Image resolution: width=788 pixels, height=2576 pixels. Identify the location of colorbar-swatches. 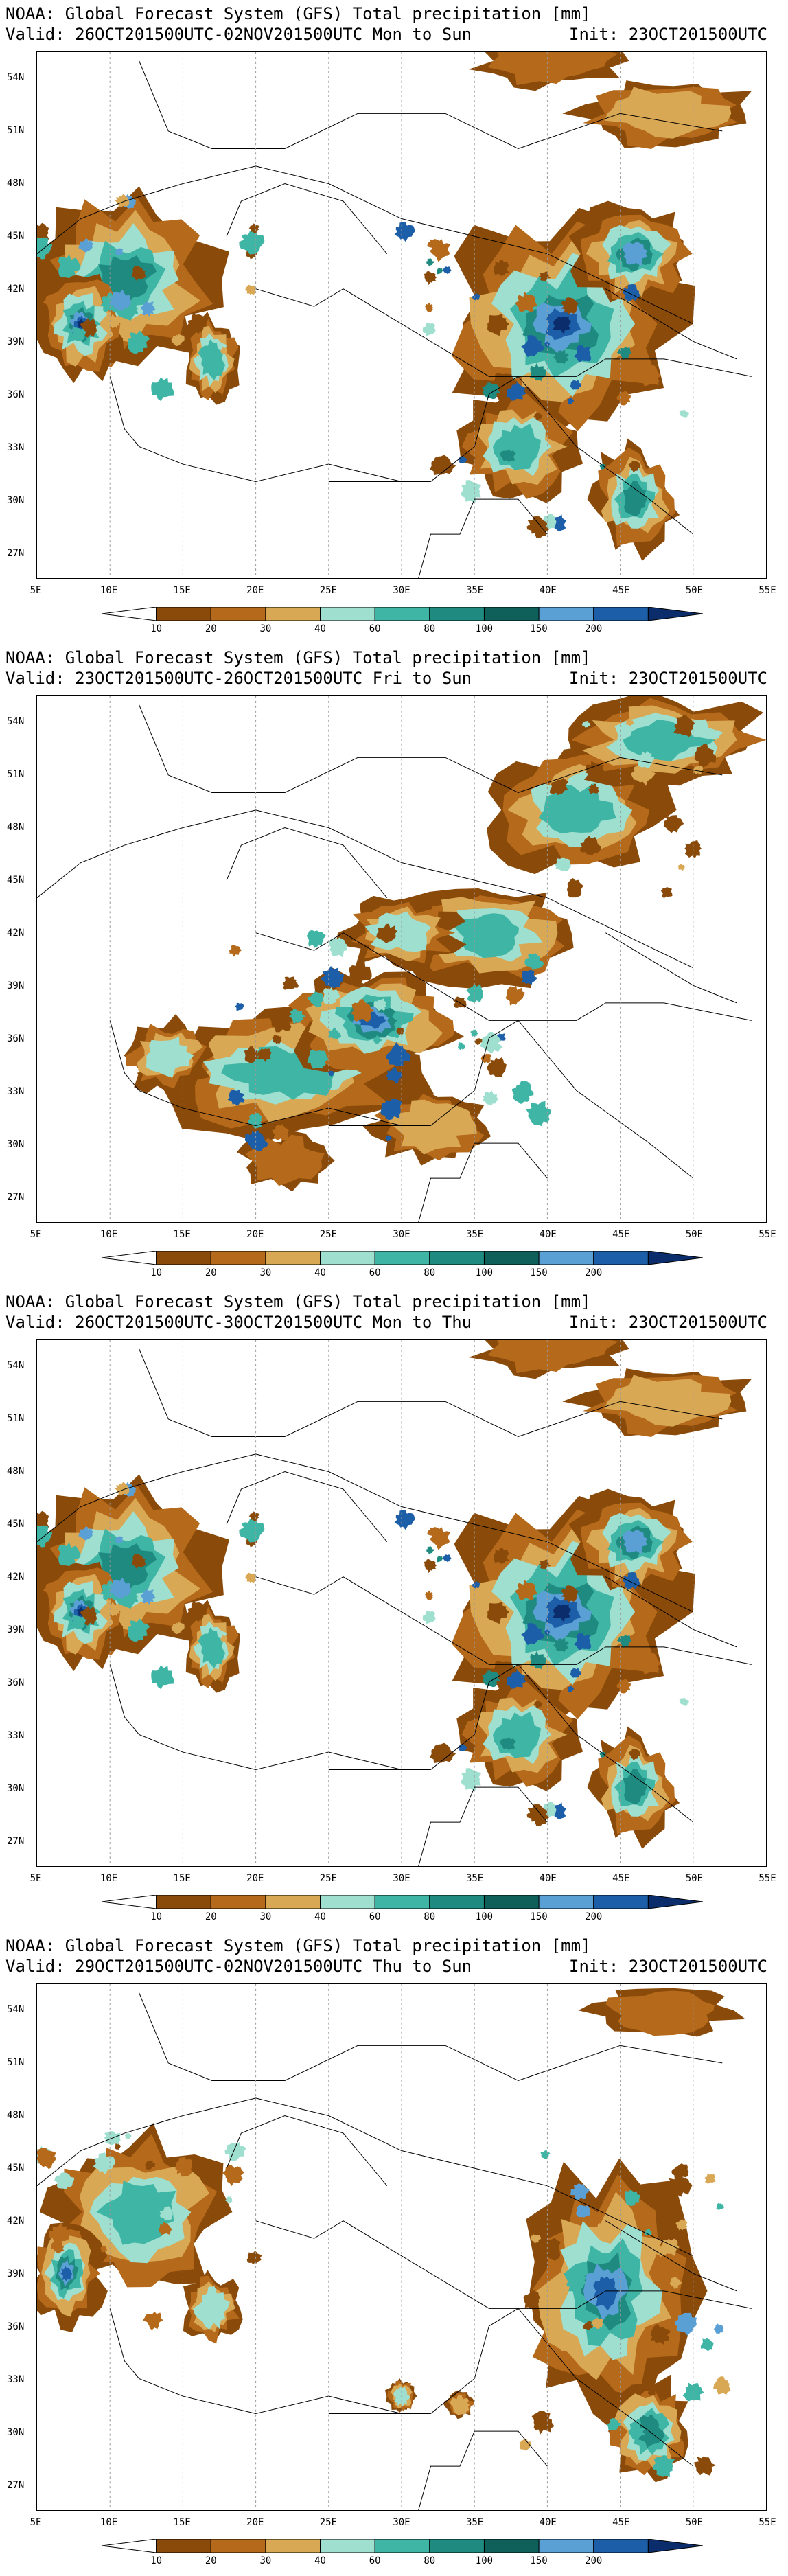
(403, 613).